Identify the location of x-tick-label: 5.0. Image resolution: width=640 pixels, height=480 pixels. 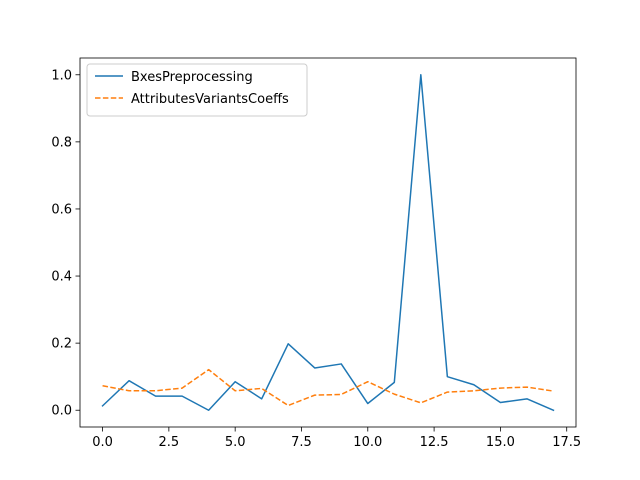
(235, 442).